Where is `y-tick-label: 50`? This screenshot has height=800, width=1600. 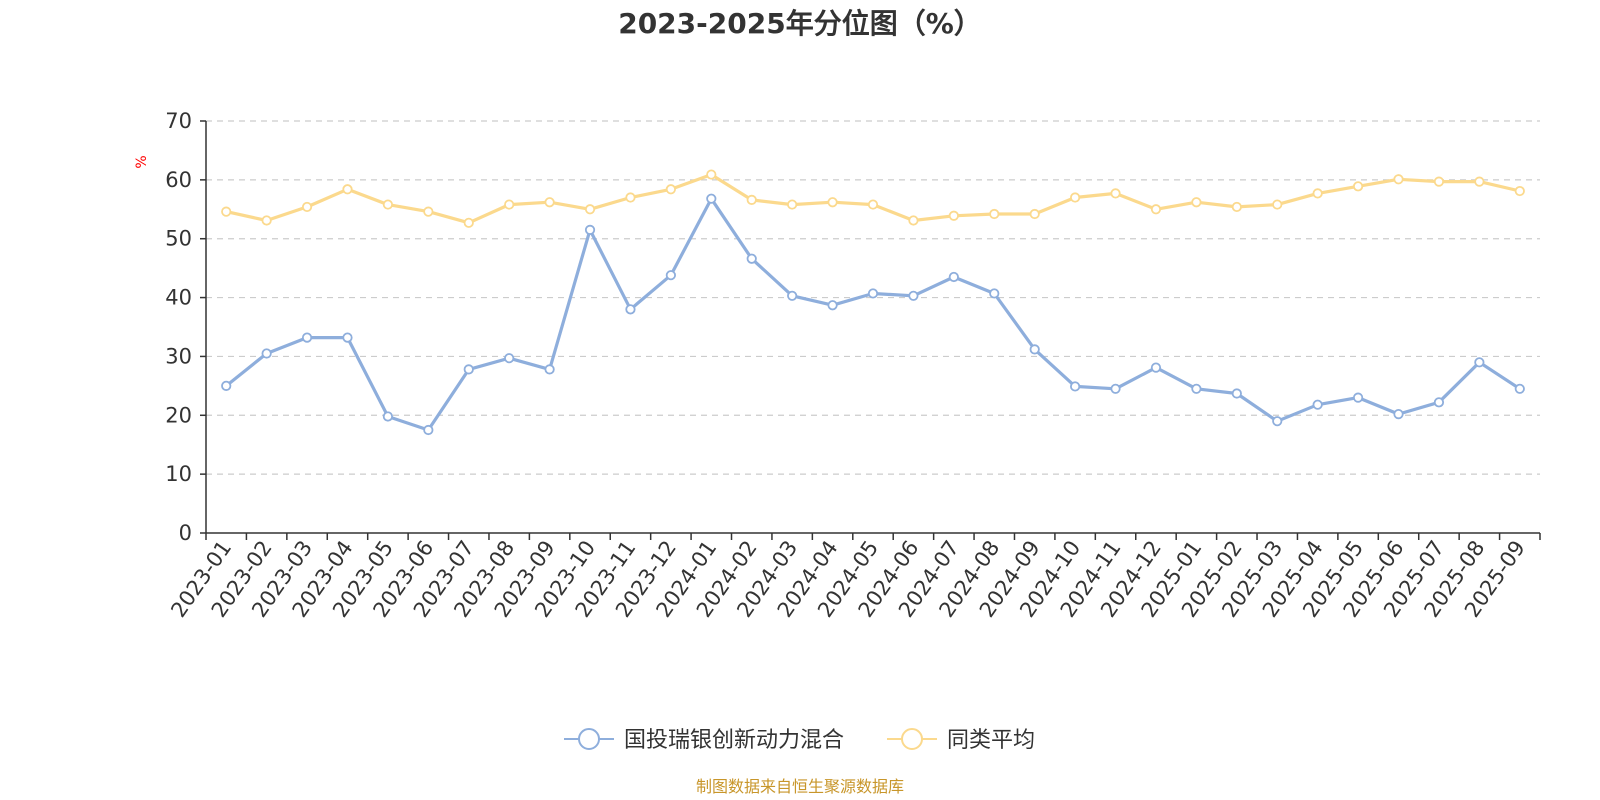 y-tick-label: 50 is located at coordinates (178, 239).